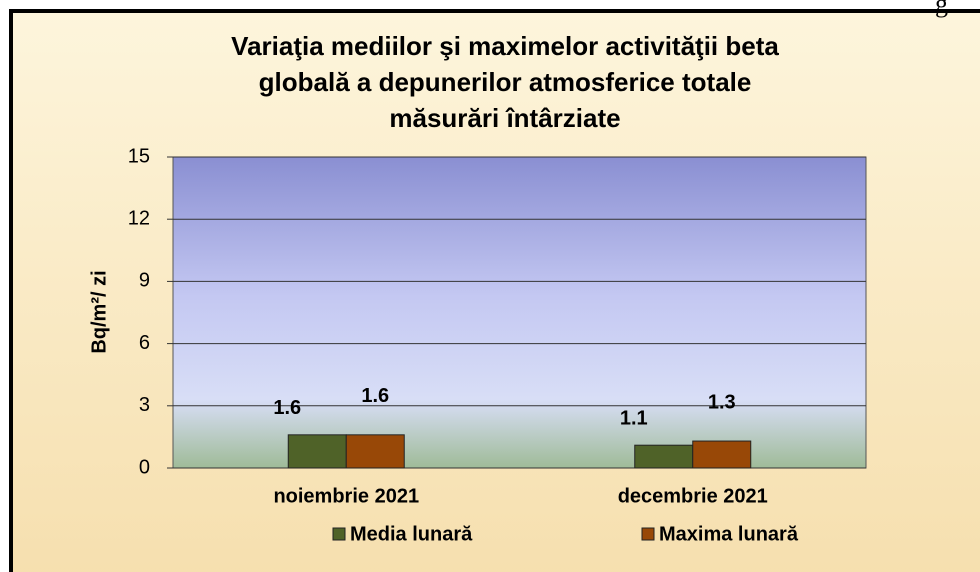 Image resolution: width=980 pixels, height=572 pixels. What do you see at coordinates (144, 405) in the screenshot?
I see `y-tick-label: 3` at bounding box center [144, 405].